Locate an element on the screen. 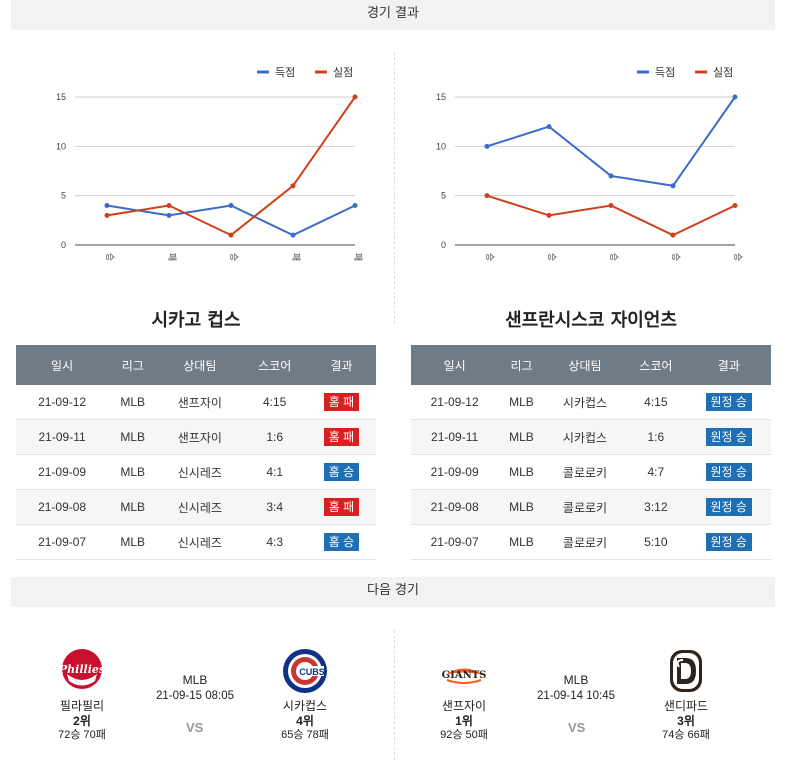  right-team-title: 샌프란시스코 자이언츠 is located at coordinates (591, 320).